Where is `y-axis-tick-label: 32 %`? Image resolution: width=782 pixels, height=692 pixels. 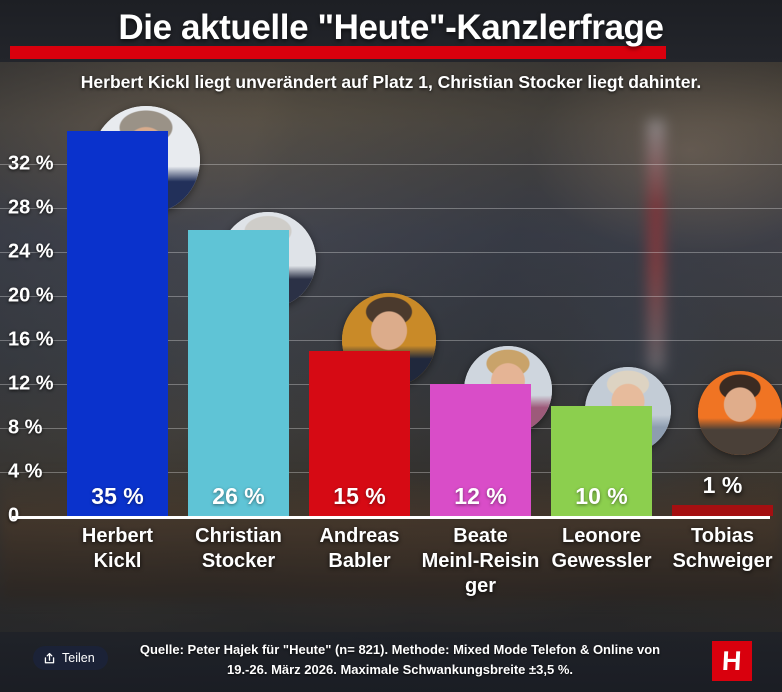
y-axis-tick-label: 32 % is located at coordinates (31, 163).